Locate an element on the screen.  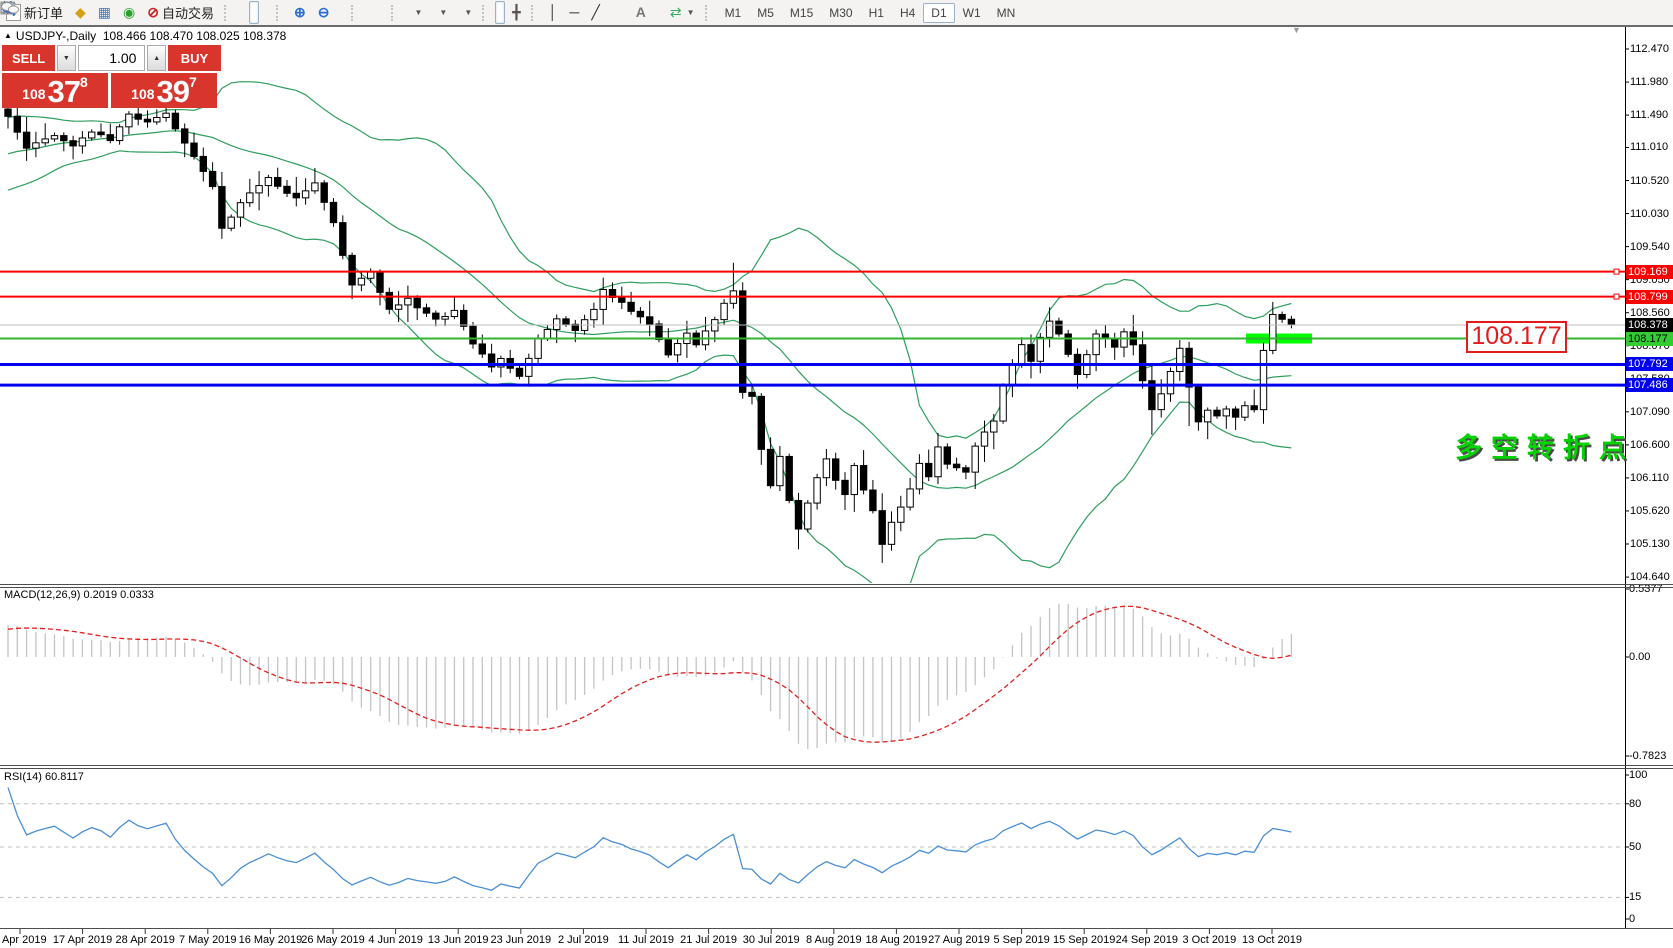
auto-scroll-button is located at coordinates (187, 12).